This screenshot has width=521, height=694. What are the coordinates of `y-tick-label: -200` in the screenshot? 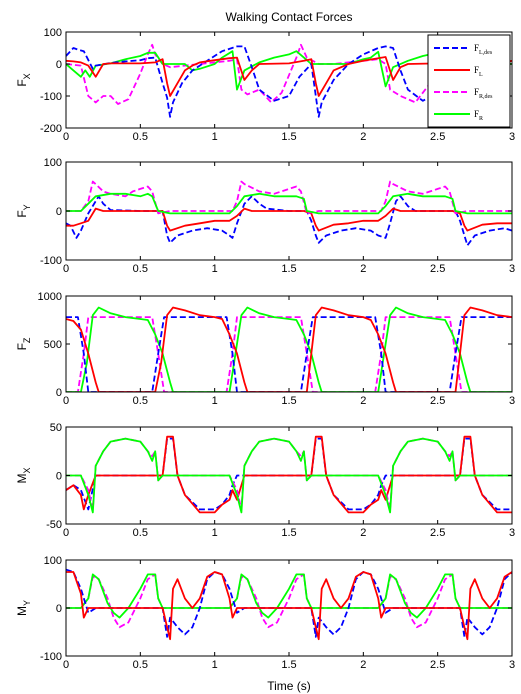 It's located at (51, 129).